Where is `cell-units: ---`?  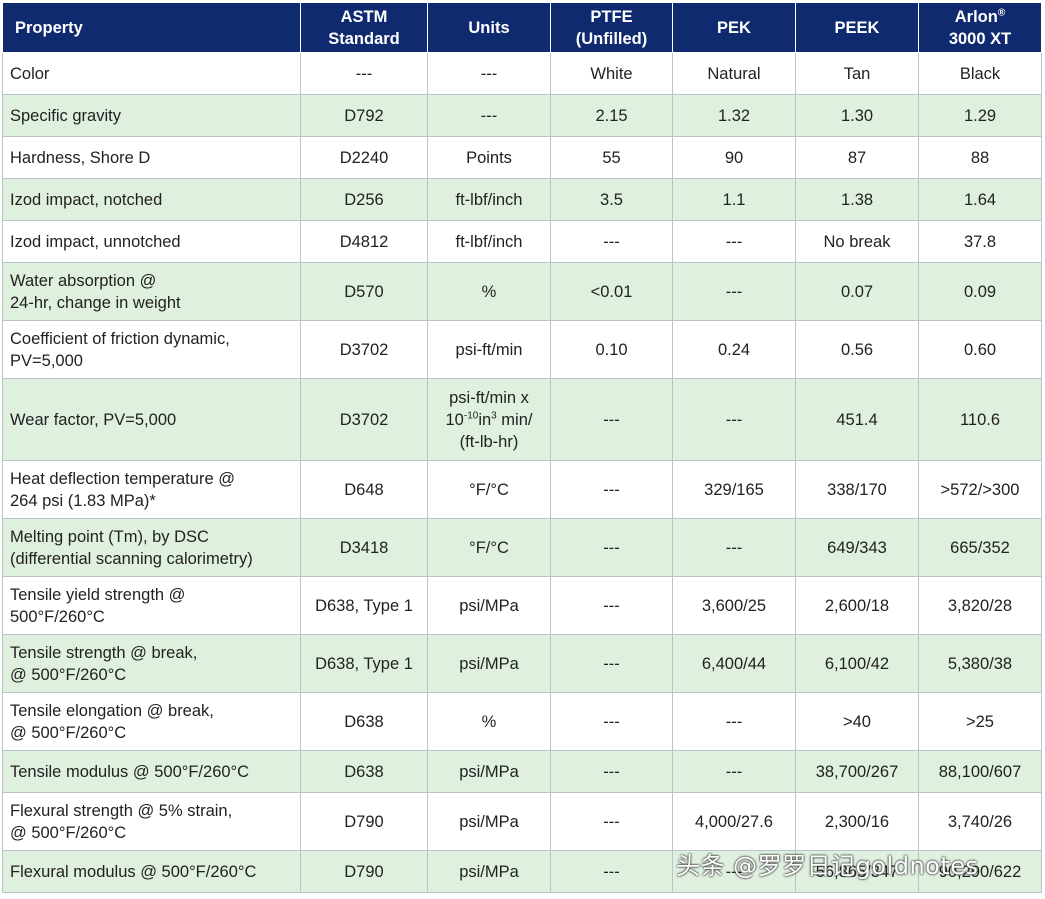
cell-units: --- is located at coordinates (489, 115).